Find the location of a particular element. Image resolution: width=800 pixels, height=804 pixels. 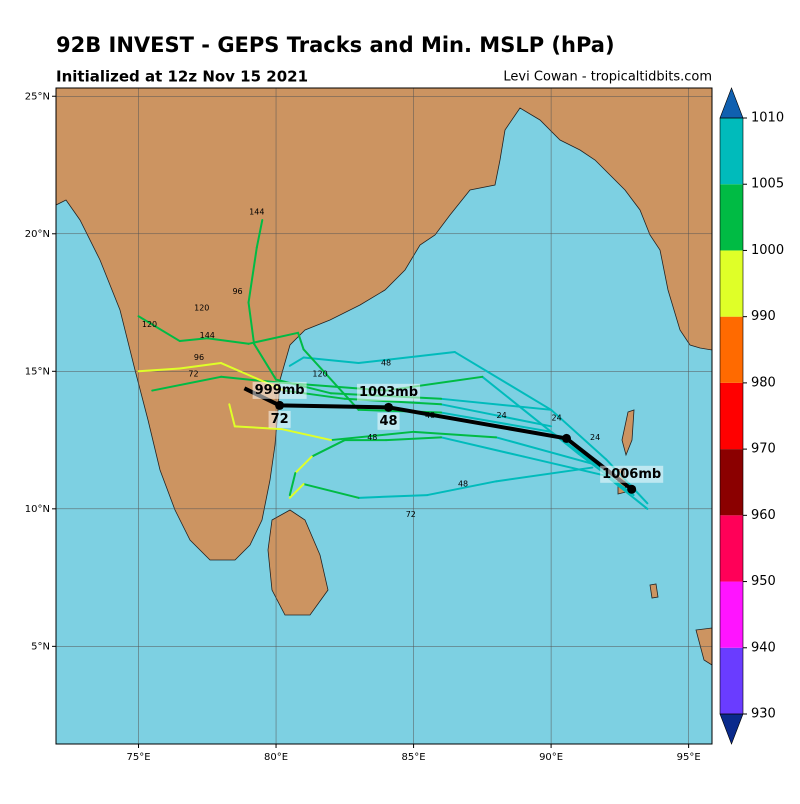

colorbar: 930 940 950 960 970 980 990 1000 1005 1010 is located at coordinates (751, 416).